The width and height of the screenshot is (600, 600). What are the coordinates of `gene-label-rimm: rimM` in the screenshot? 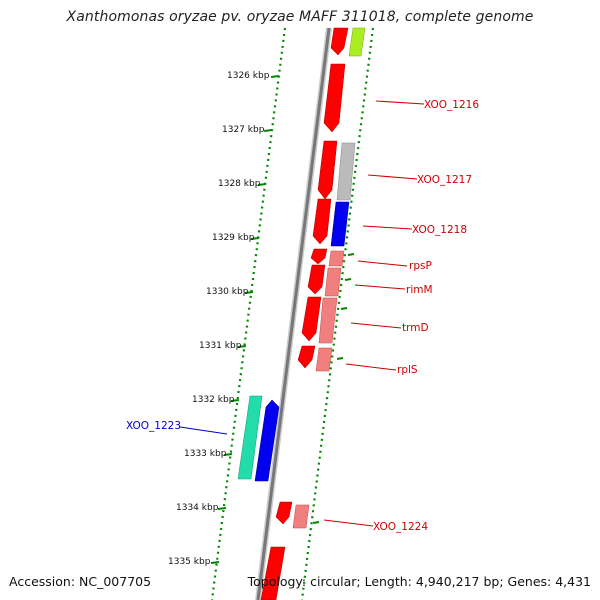 It's located at (419, 290).